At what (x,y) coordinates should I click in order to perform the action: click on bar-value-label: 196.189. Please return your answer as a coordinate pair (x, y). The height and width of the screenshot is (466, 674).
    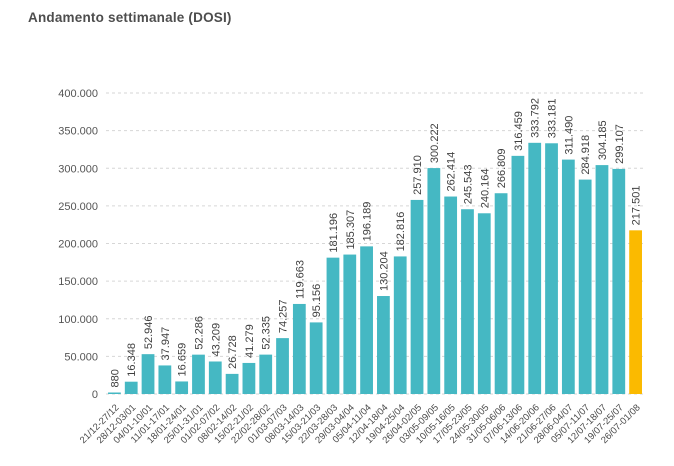
    Looking at the image, I should click on (368, 222).